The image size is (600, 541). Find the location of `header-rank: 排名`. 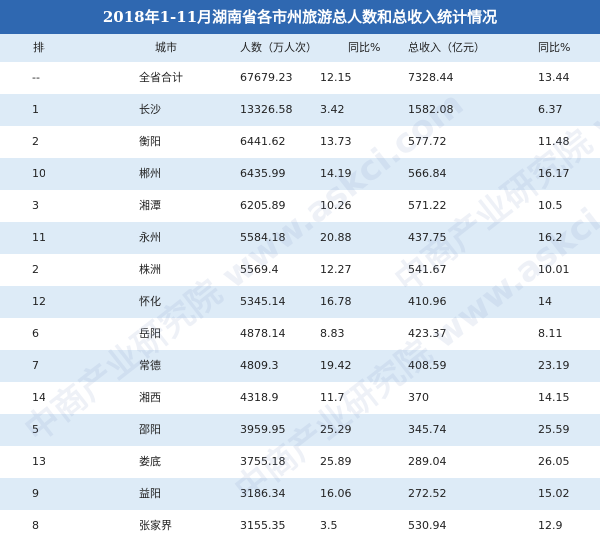

header-rank: 排名 is located at coordinates (39, 47).